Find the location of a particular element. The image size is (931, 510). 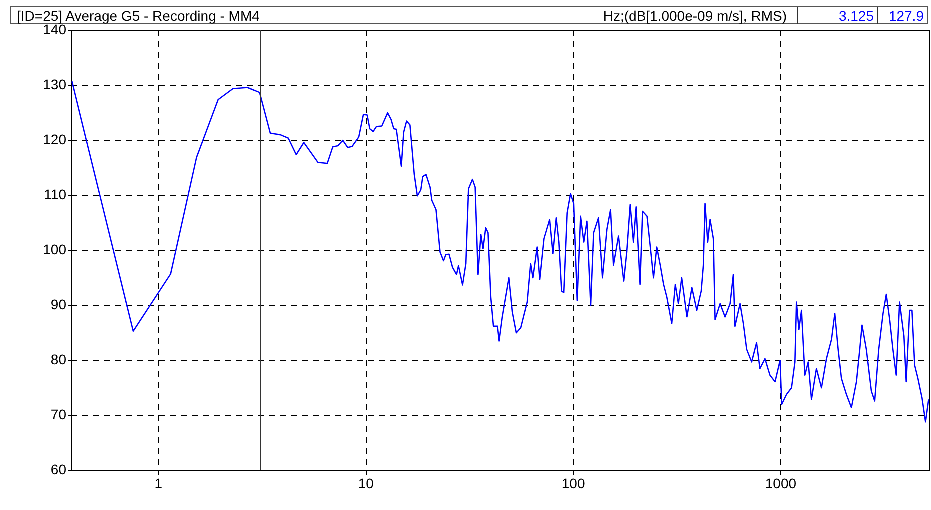

chart-subtitle: Hz;(dB[1.000e-09 m/s], RMS) is located at coordinates (695, 16).